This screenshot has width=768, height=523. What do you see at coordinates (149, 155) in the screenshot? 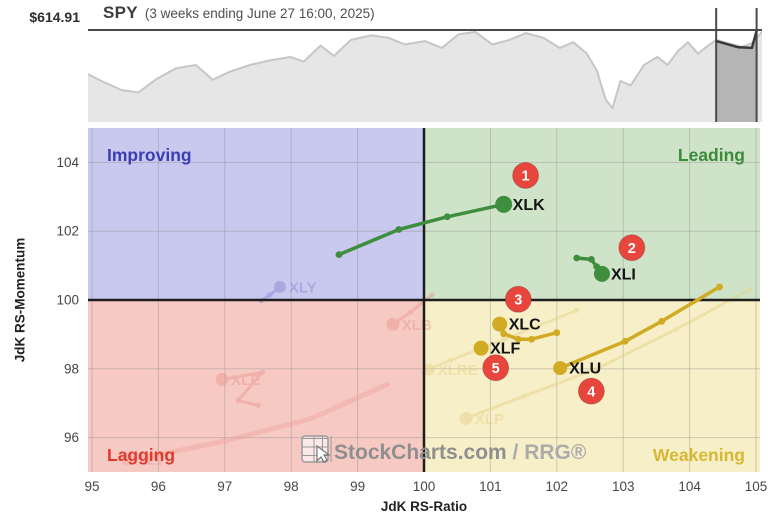
I see `quadrant-label-improving: Improving` at bounding box center [149, 155].